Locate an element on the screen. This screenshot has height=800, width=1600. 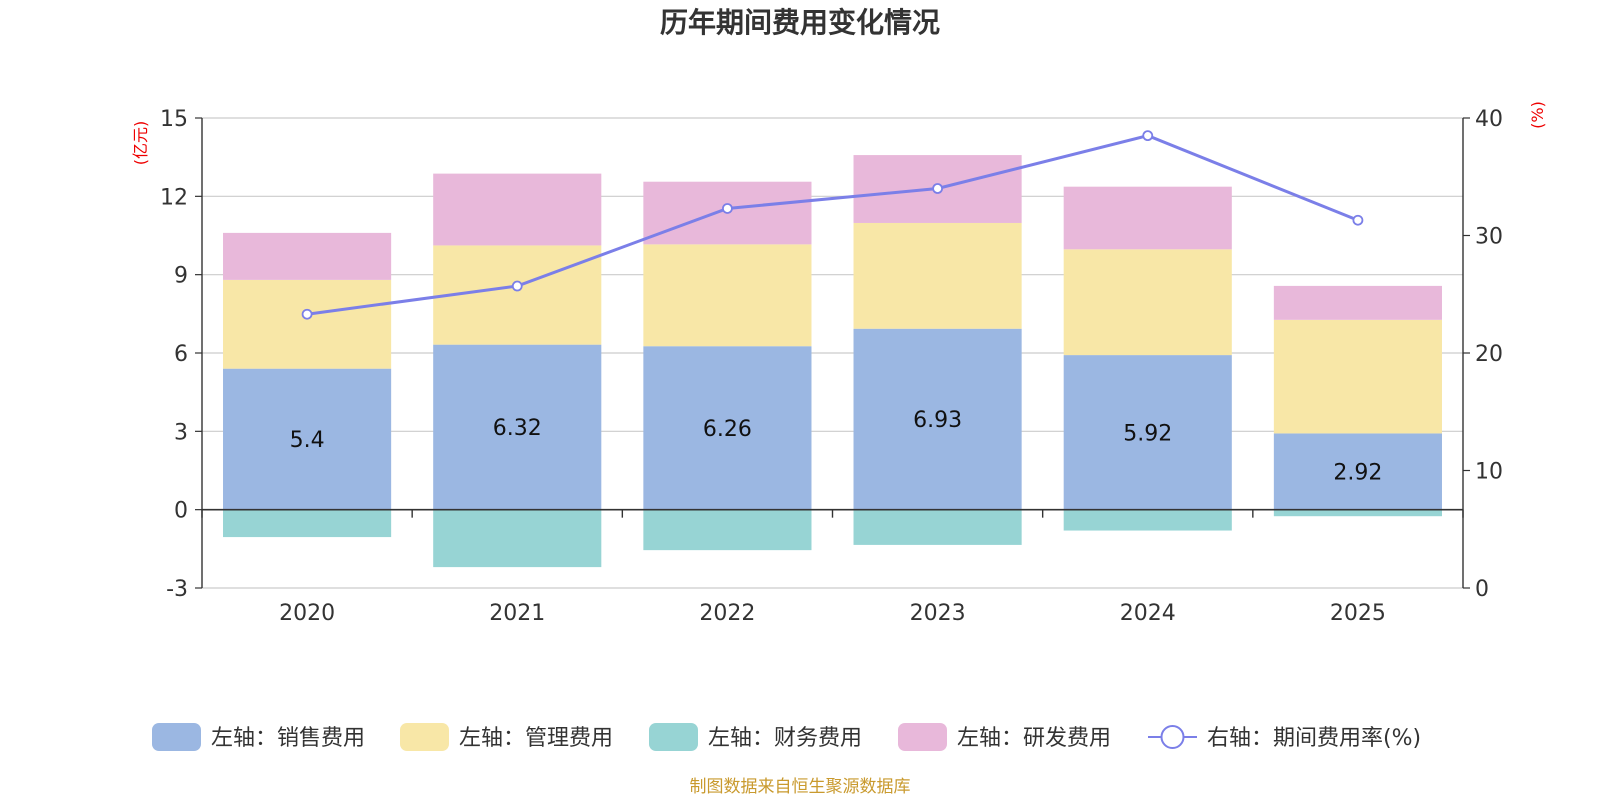
right-axis-tick-label: 0 is located at coordinates (1482, 589).